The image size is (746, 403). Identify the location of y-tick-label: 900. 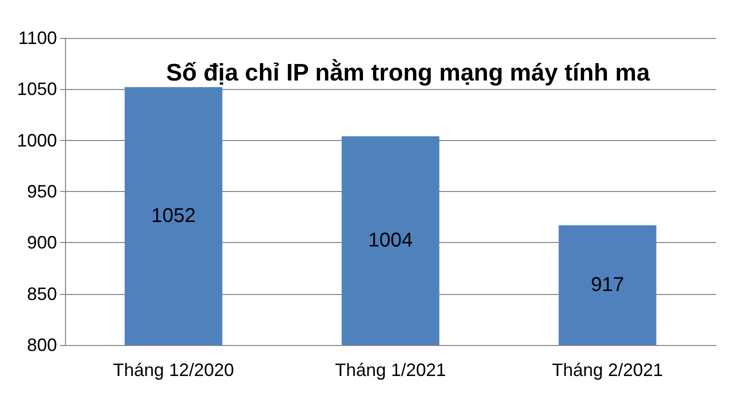
(41, 242).